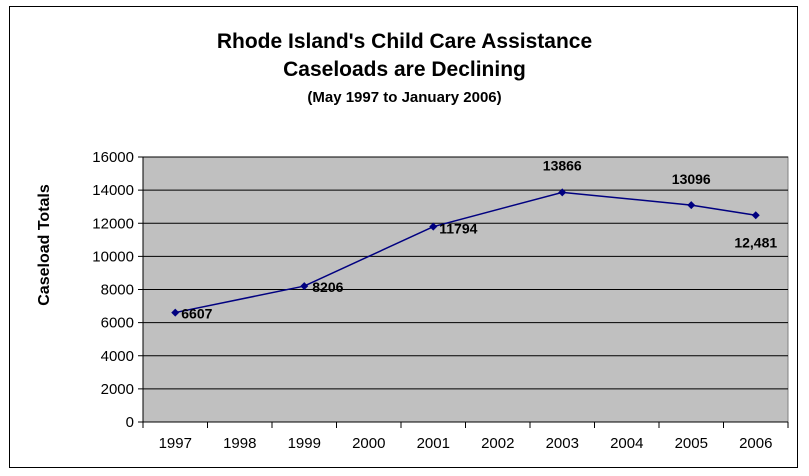 The image size is (809, 476). Describe the element at coordinates (433, 443) in the screenshot. I see `x-tick-label: 2001` at that location.